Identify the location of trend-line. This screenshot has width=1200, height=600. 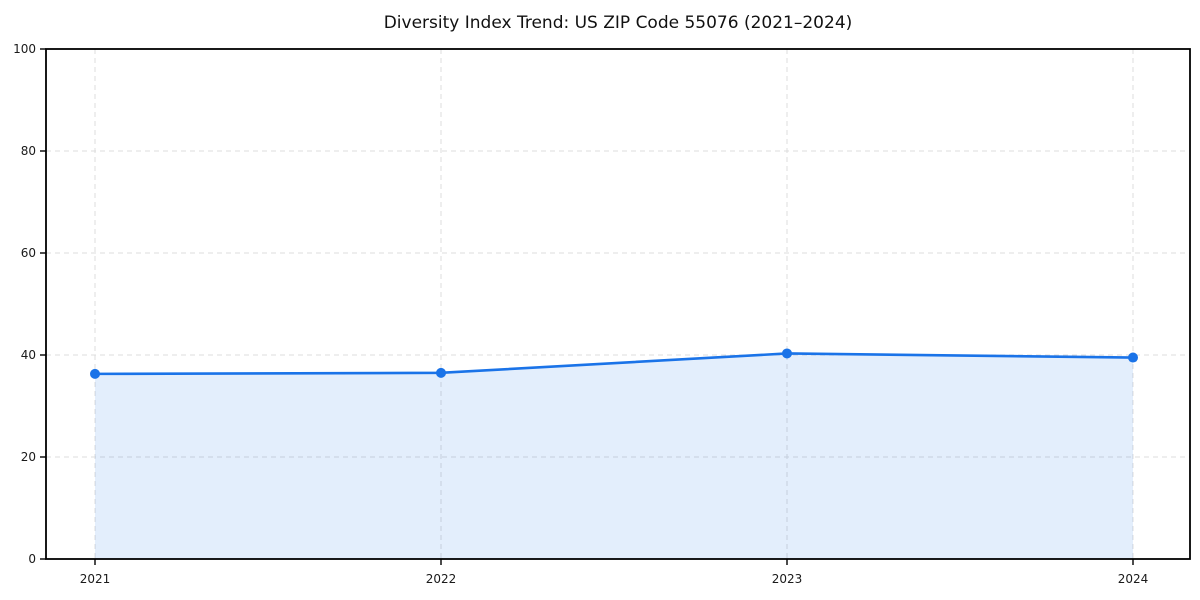
(614, 364).